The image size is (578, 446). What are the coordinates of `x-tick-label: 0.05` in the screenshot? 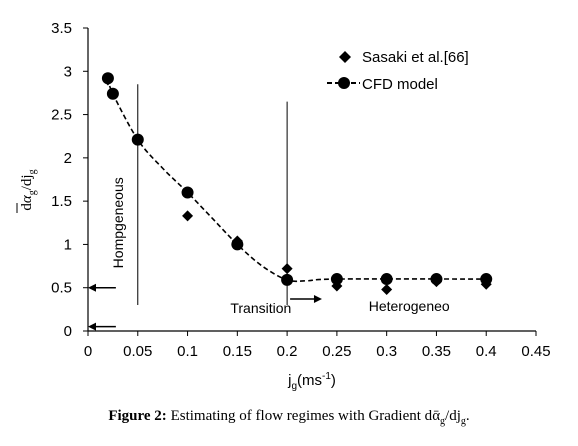 It's located at (137, 351).